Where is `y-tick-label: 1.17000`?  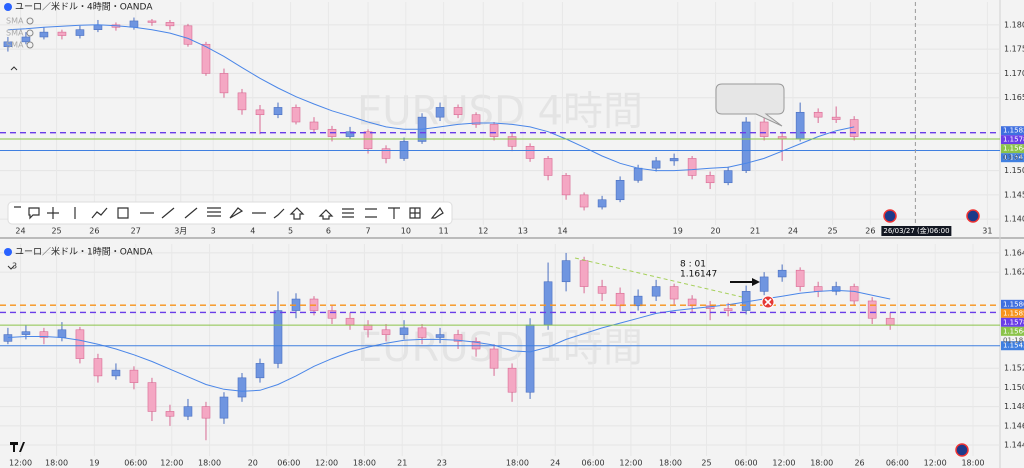
y-tick-label: 1.17000 is located at coordinates (1014, 73).